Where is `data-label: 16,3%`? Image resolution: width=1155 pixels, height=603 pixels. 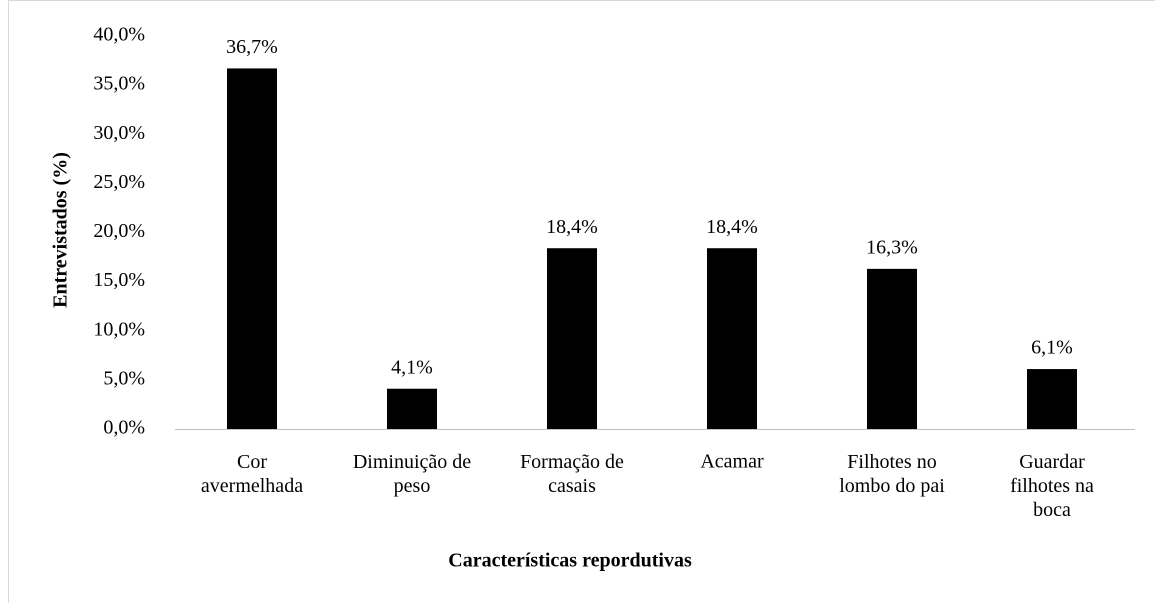 data-label: 16,3% is located at coordinates (892, 247).